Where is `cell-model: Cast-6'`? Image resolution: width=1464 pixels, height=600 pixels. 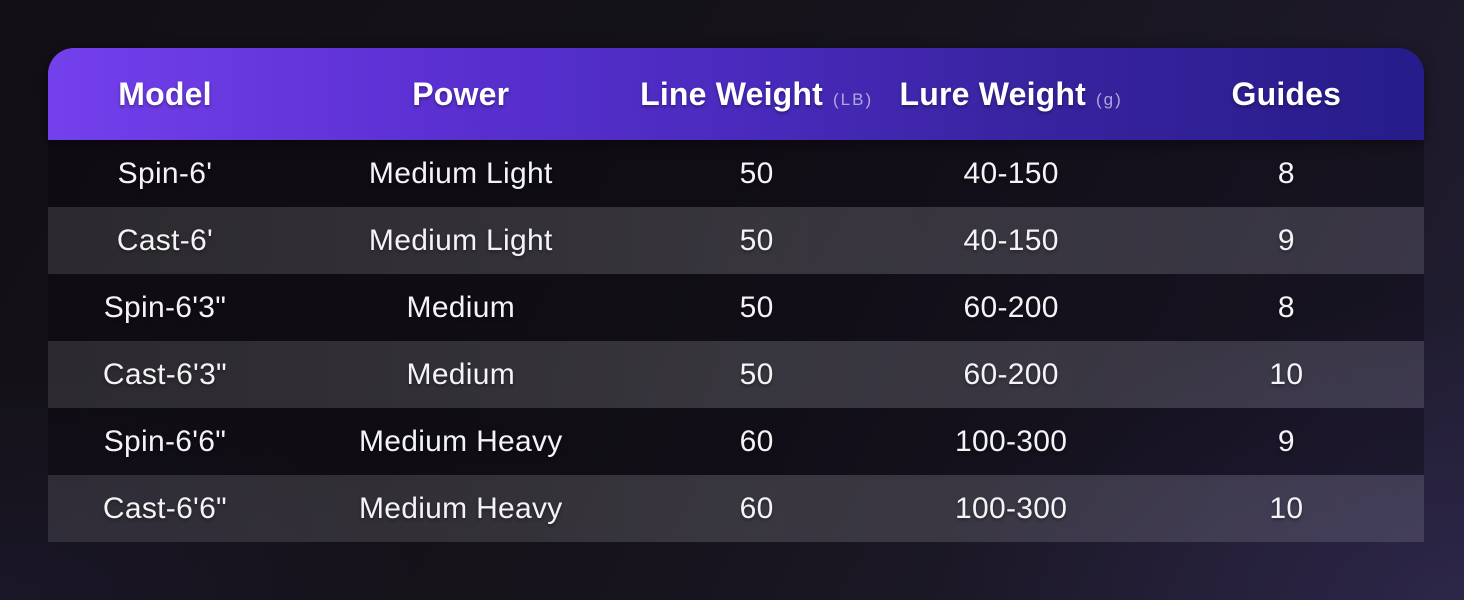 cell-model: Cast-6' is located at coordinates (165, 240).